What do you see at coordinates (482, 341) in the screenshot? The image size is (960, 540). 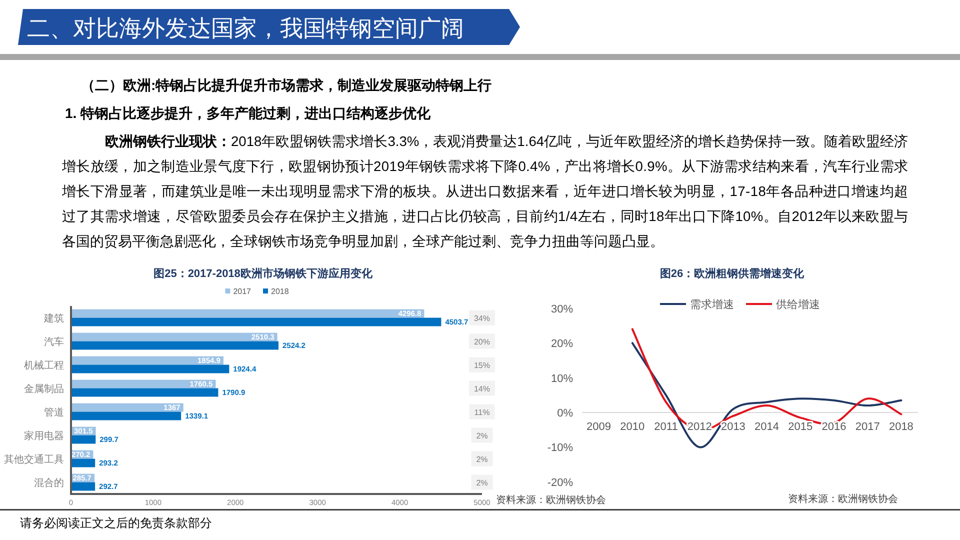 I see `annotation: 20%` at bounding box center [482, 341].